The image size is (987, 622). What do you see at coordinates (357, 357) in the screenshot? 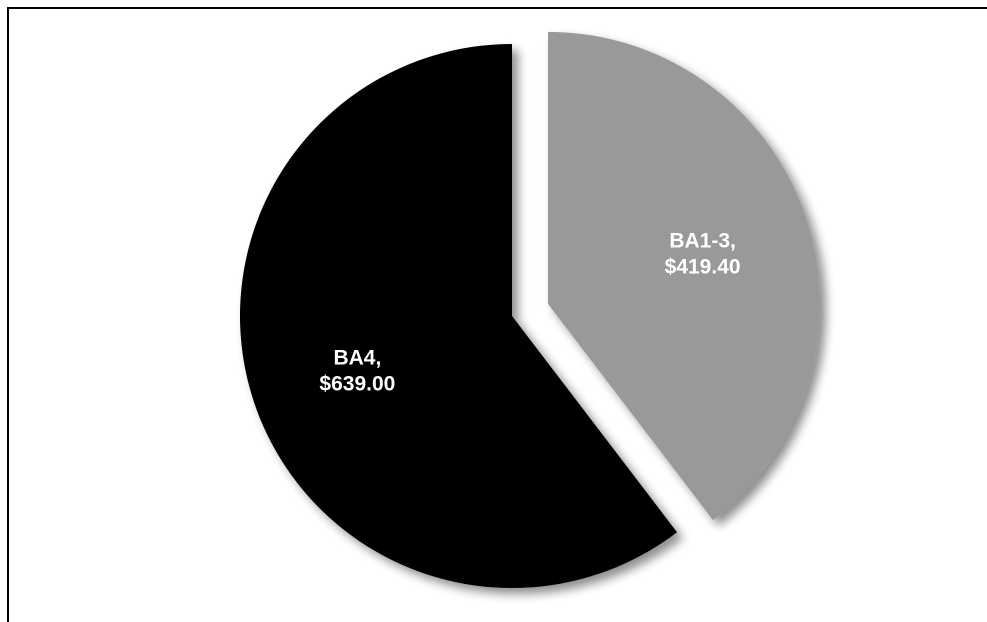
I see `slice-label-name: BA4,` at bounding box center [357, 357].